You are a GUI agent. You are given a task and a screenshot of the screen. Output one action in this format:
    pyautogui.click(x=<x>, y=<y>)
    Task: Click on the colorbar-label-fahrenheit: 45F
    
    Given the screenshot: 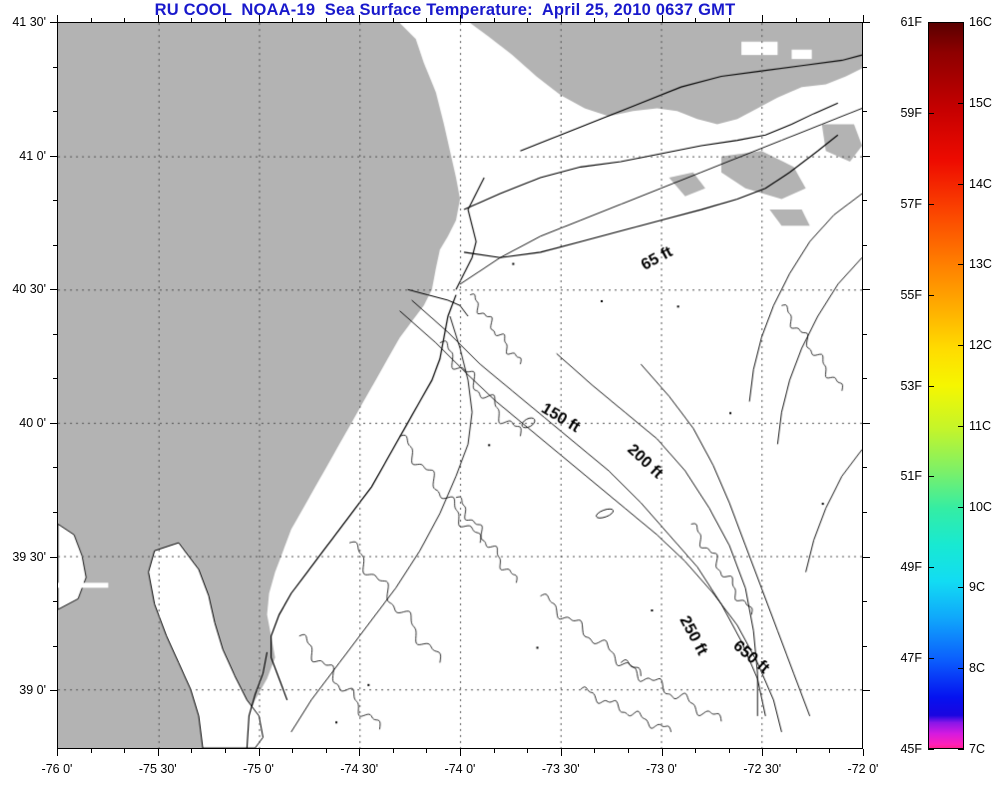 What is the action you would take?
    pyautogui.click(x=911, y=749)
    